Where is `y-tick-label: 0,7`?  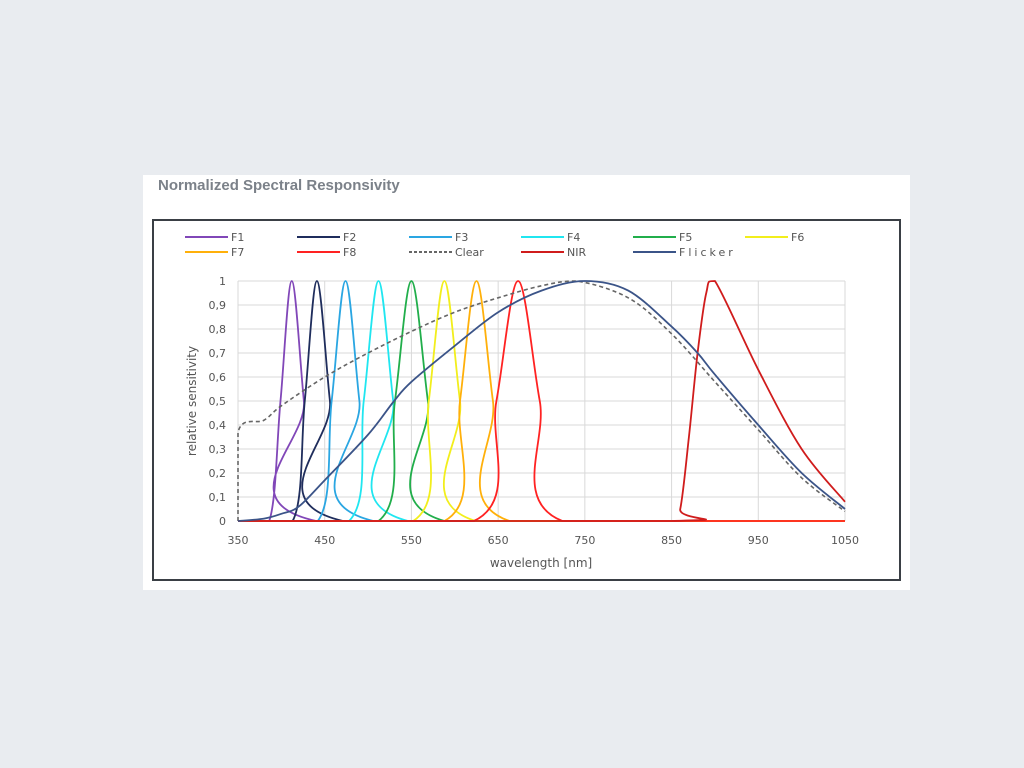
y-tick-label: 0,7 is located at coordinates (218, 353).